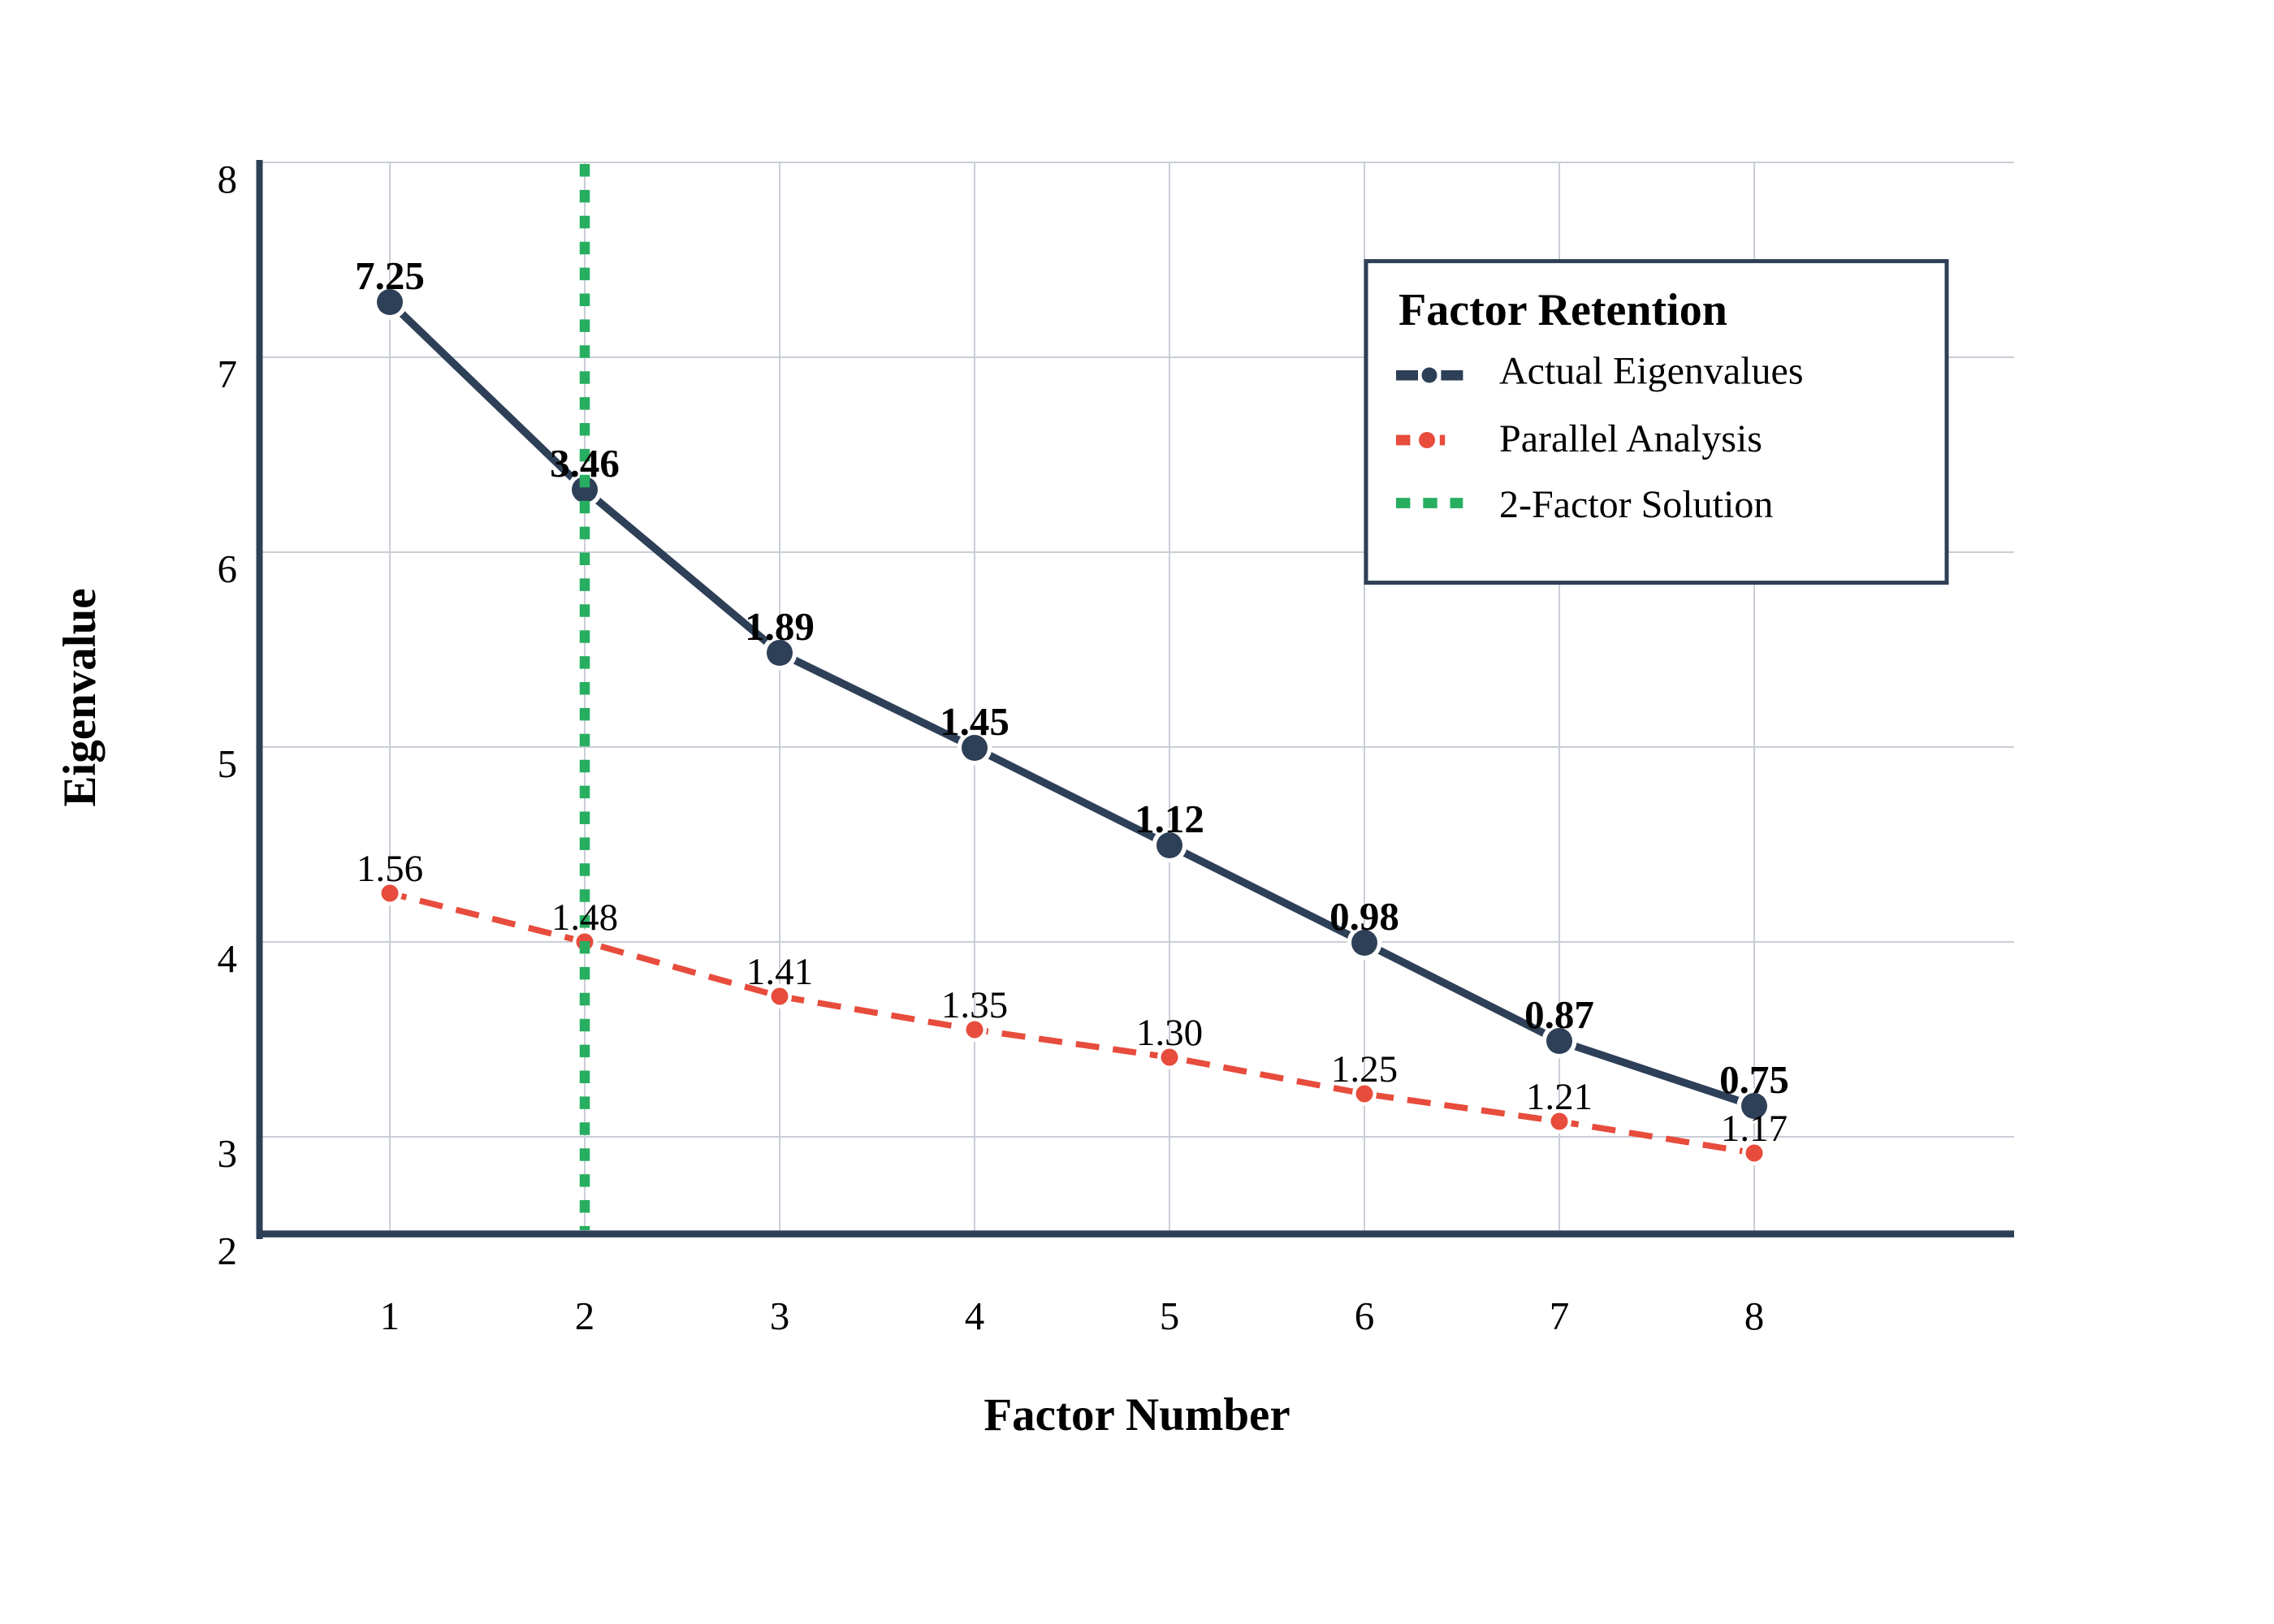 This screenshot has width=2274, height=1624. I want to click on svg-text: Factor Retention, so click(1563, 310).